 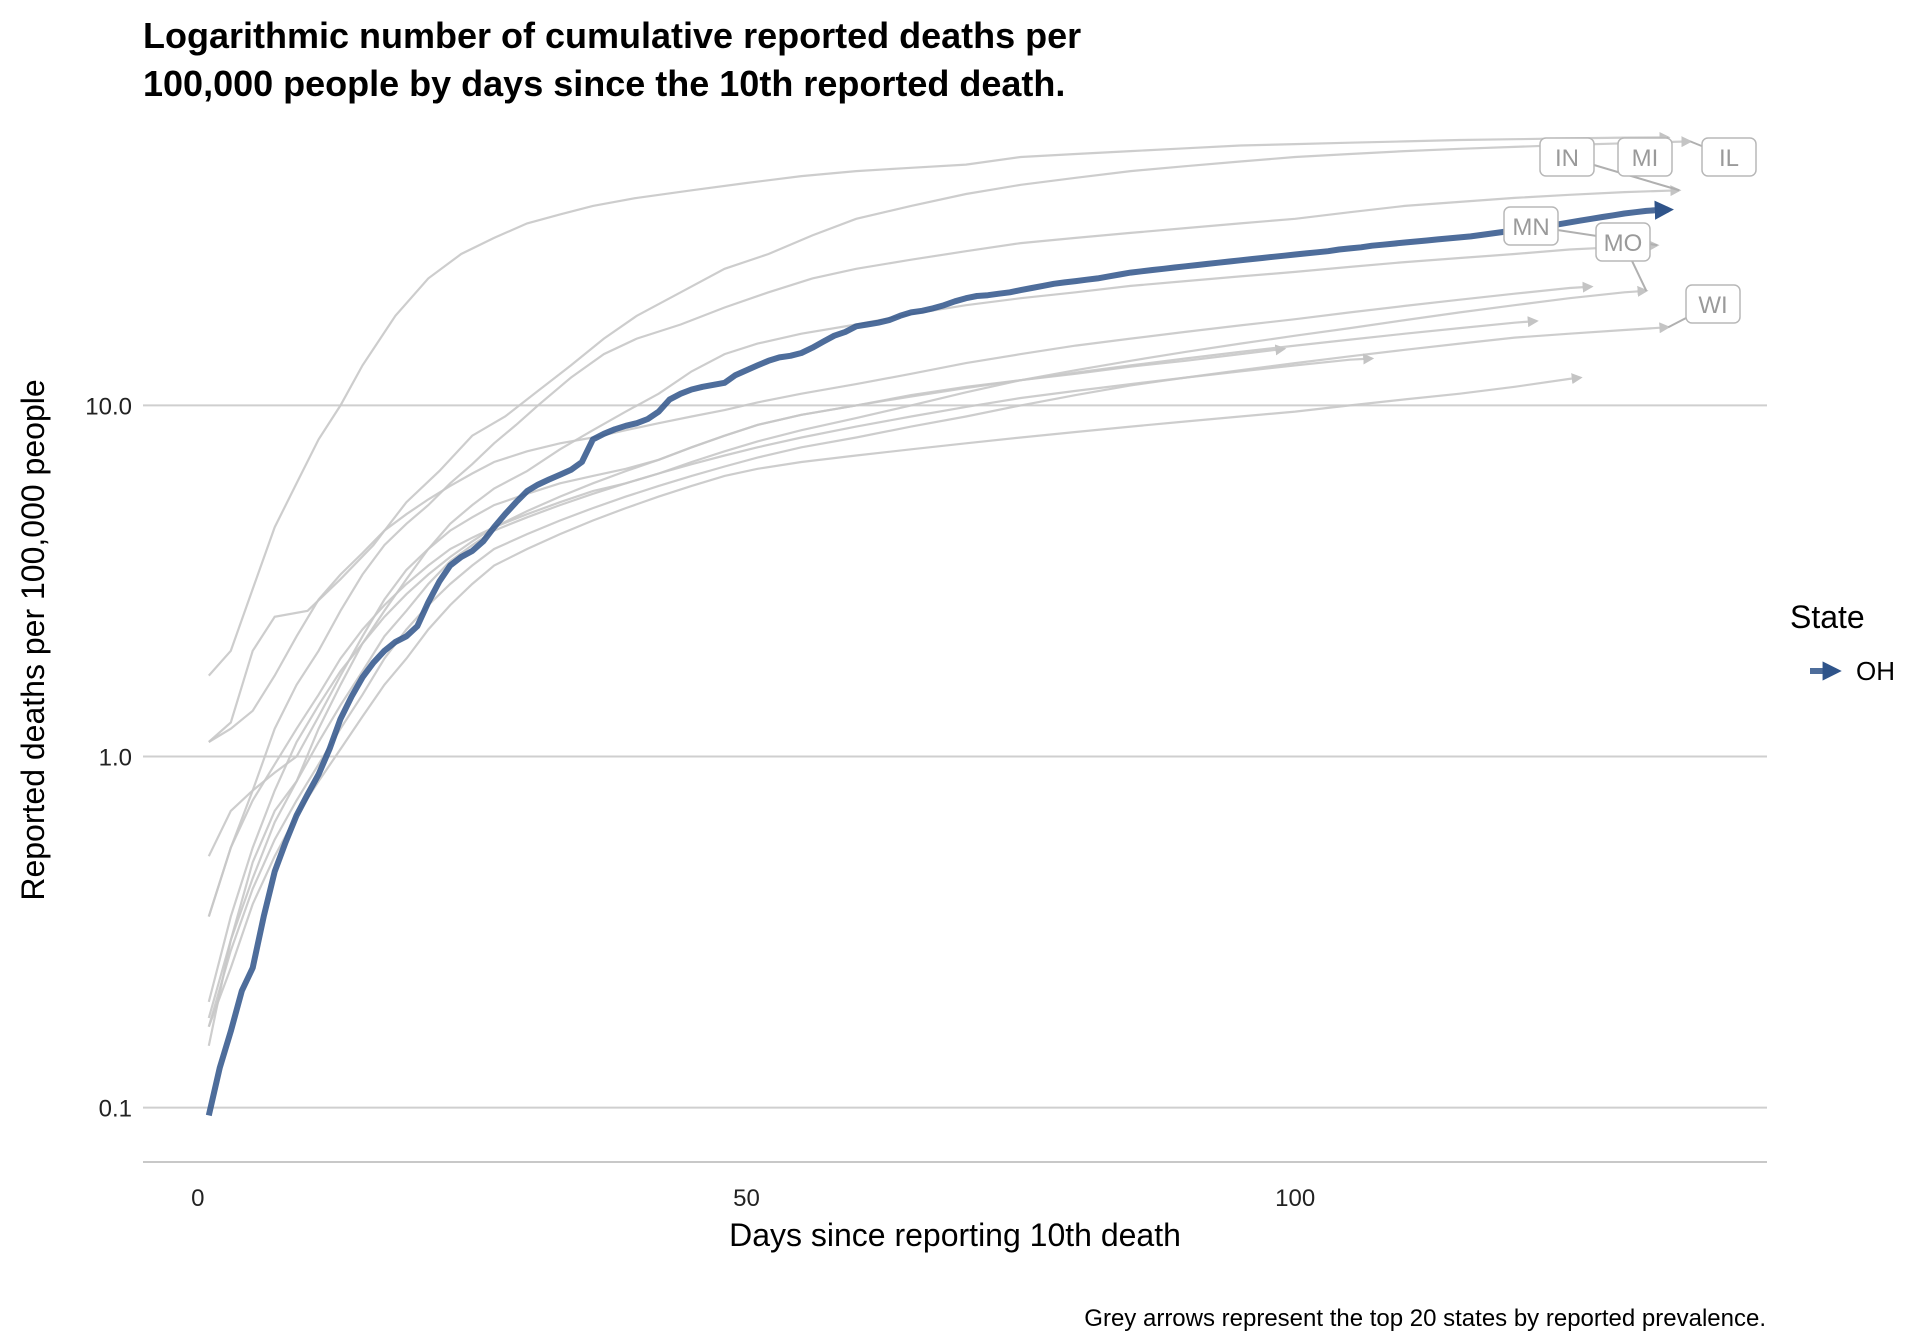 I want to click on state-label-in: IN, so click(x=1567, y=157).